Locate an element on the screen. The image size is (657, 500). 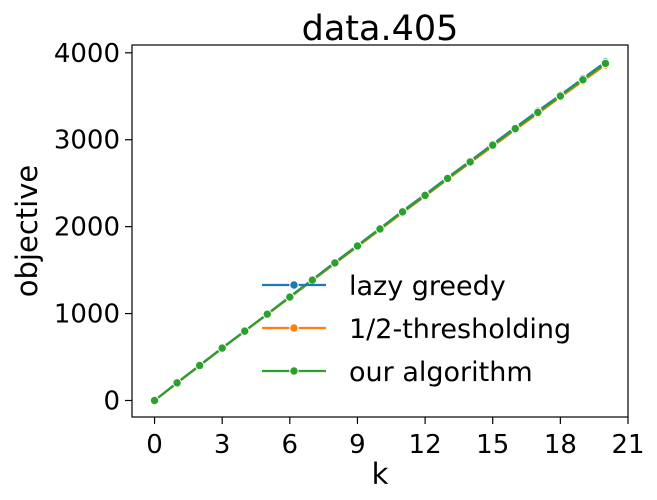
x-tick-label: 0 is located at coordinates (154, 445).